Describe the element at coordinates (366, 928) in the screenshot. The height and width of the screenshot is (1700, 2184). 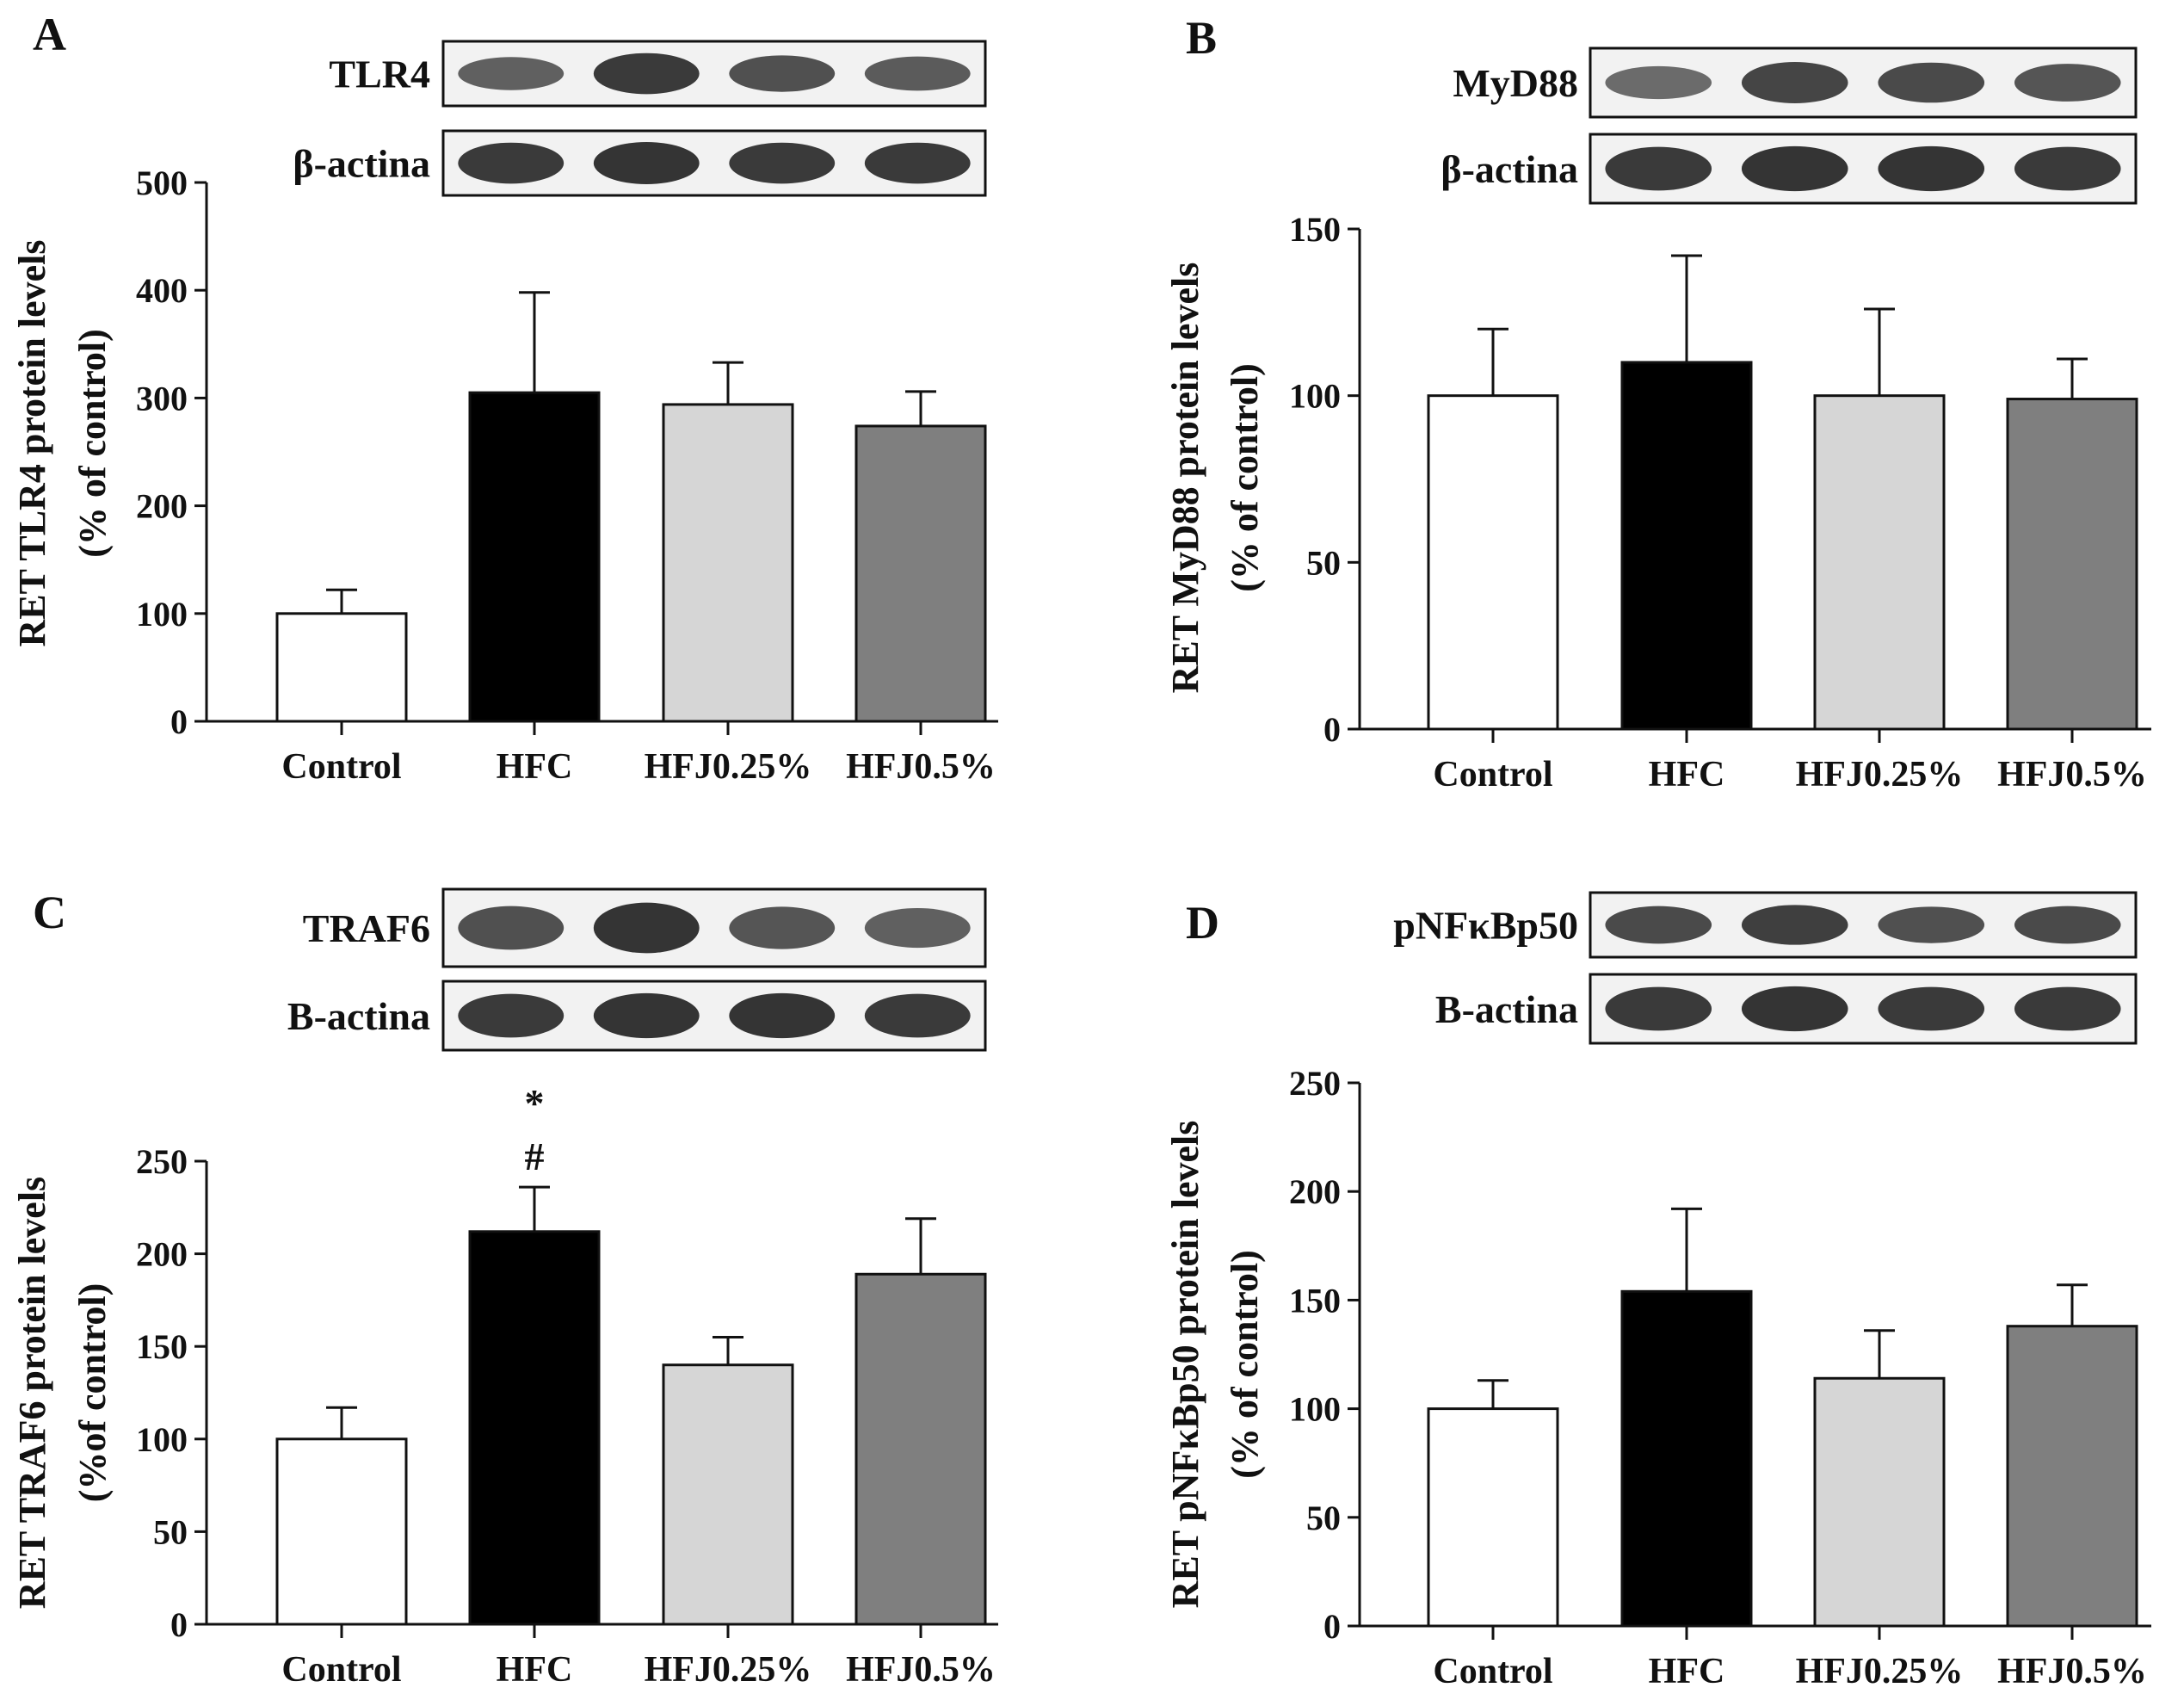
I see `blot-label: TRAF6` at that location.